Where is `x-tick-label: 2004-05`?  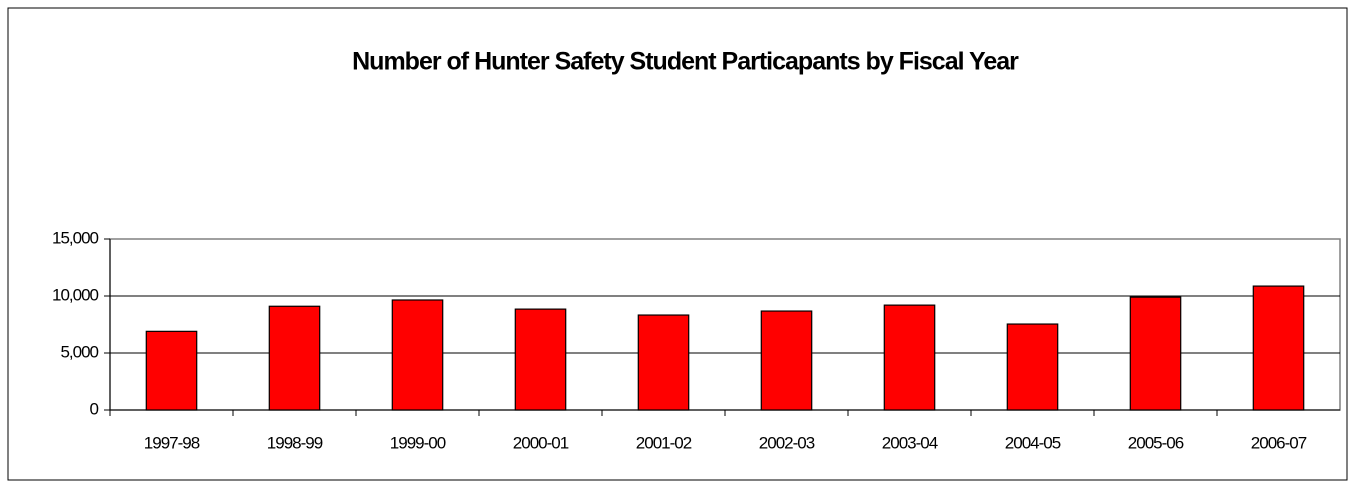 x-tick-label: 2004-05 is located at coordinates (1033, 442).